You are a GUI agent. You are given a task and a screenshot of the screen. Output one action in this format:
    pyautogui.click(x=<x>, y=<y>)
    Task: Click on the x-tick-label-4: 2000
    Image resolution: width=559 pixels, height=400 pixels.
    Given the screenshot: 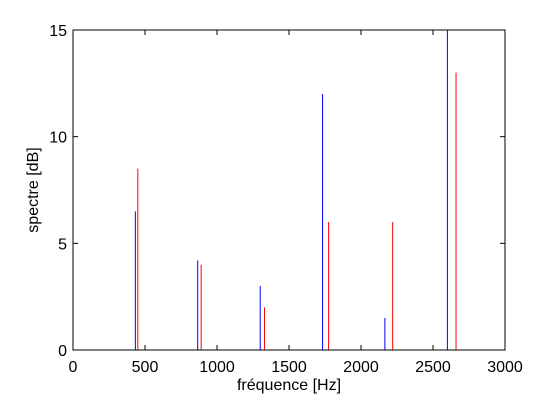 What is the action you would take?
    pyautogui.click(x=361, y=367)
    